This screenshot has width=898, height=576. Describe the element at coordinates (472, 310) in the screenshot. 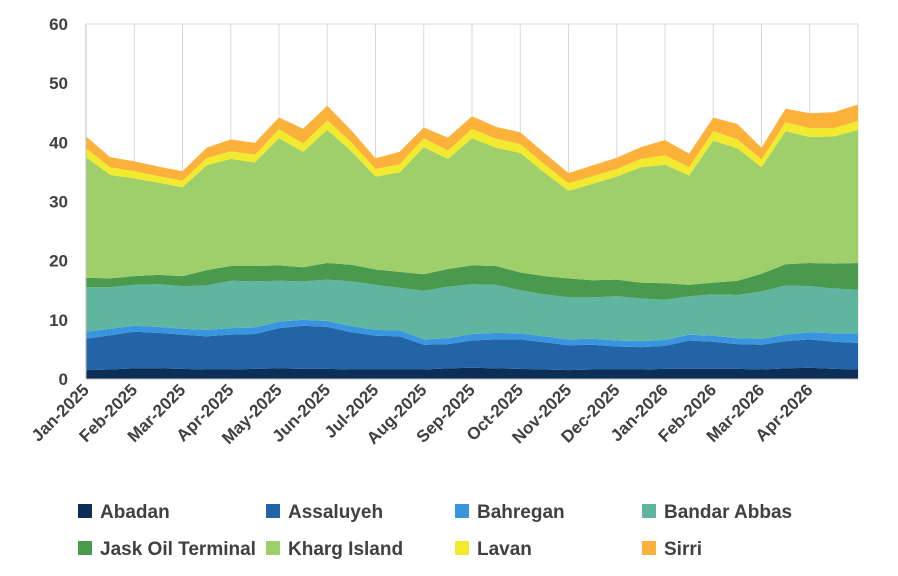

I see `area-bandar-abbas` at that location.